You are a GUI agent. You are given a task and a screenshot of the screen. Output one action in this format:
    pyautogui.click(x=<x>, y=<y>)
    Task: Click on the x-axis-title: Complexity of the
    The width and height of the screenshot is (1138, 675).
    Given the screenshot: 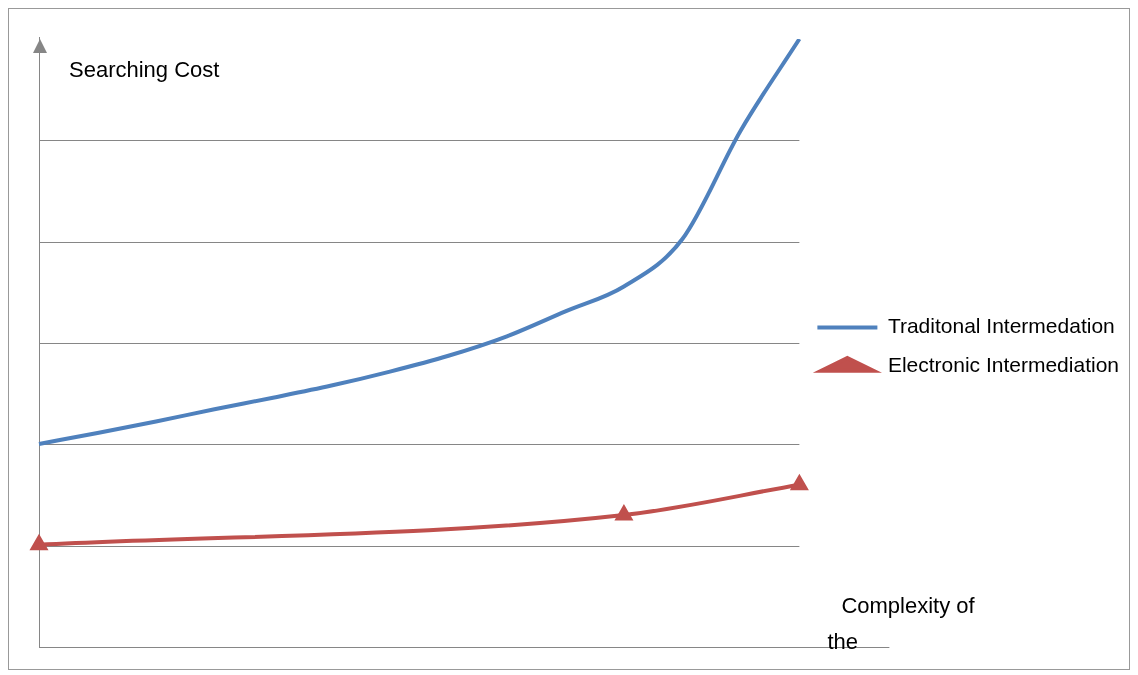 What is the action you would take?
    pyautogui.click(x=901, y=624)
    